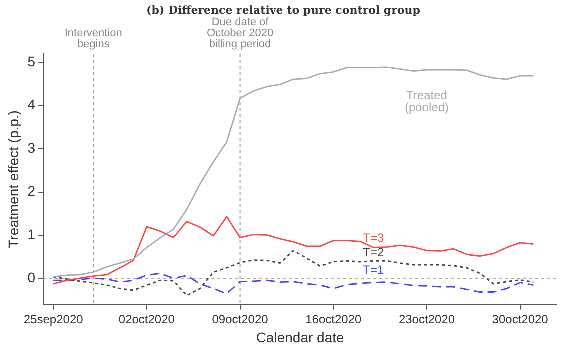  I want to click on x-tick-label: 16oct2020, so click(334, 319).